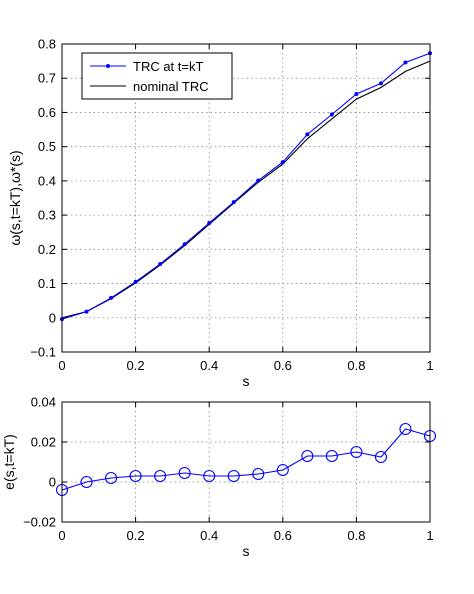 The width and height of the screenshot is (474, 594). What do you see at coordinates (168, 66) in the screenshot?
I see `chart-1-legend-label-1: TRC at t=kT` at bounding box center [168, 66].